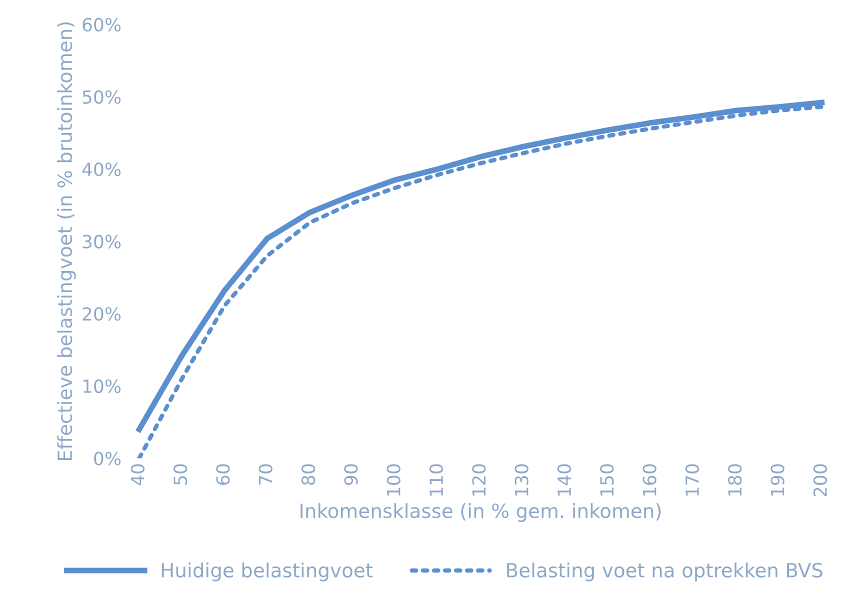 The width and height of the screenshot is (843, 611). I want to click on y-tick-label: 10%, so click(102, 386).